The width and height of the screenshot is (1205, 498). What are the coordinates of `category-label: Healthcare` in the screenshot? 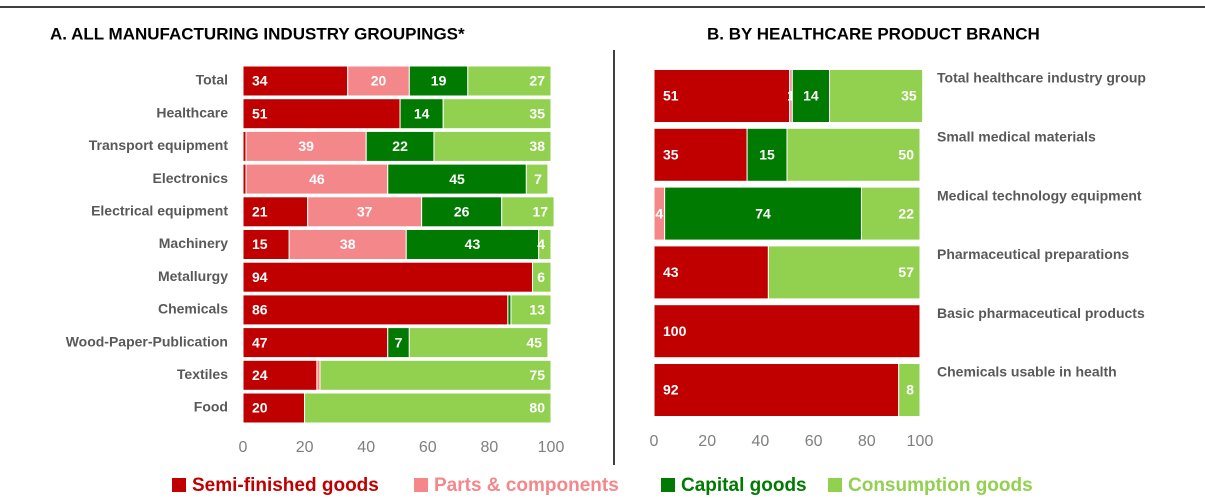 It's located at (192, 112).